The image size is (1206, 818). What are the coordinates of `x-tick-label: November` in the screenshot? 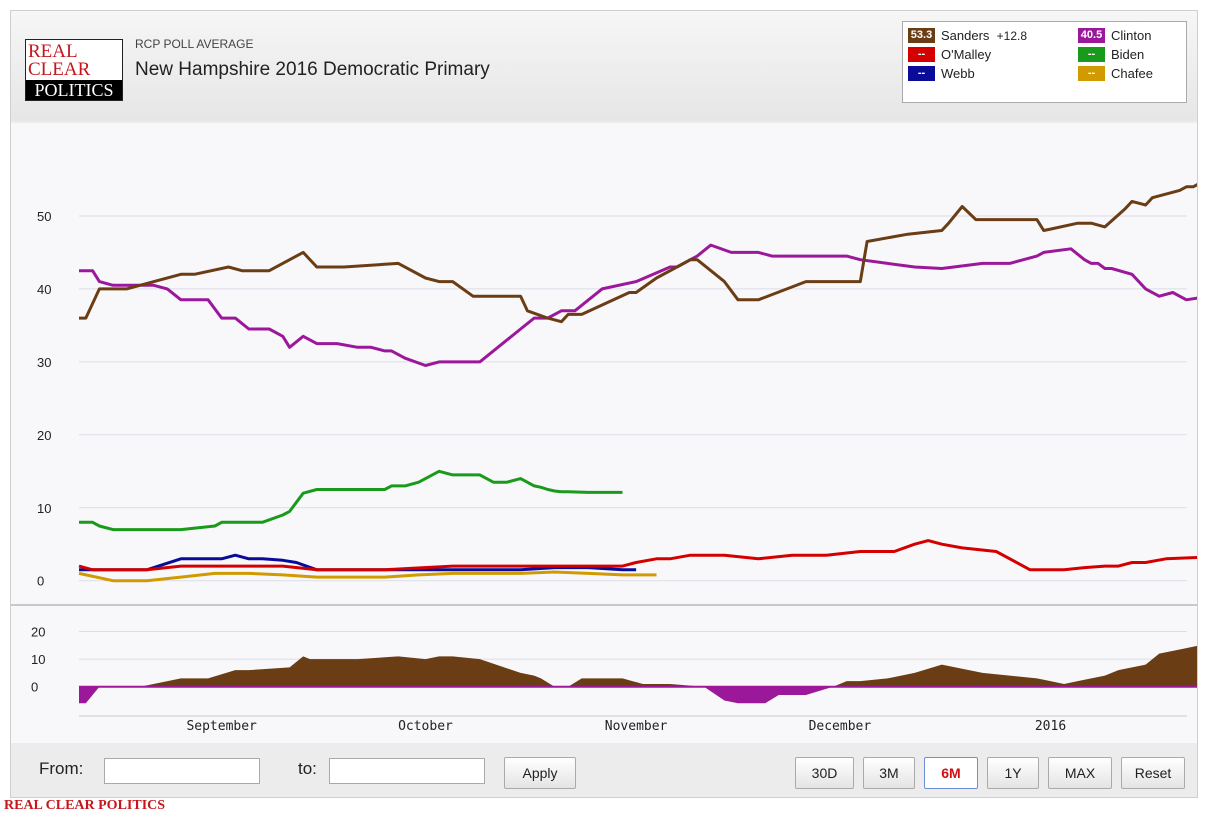 It's located at (636, 726).